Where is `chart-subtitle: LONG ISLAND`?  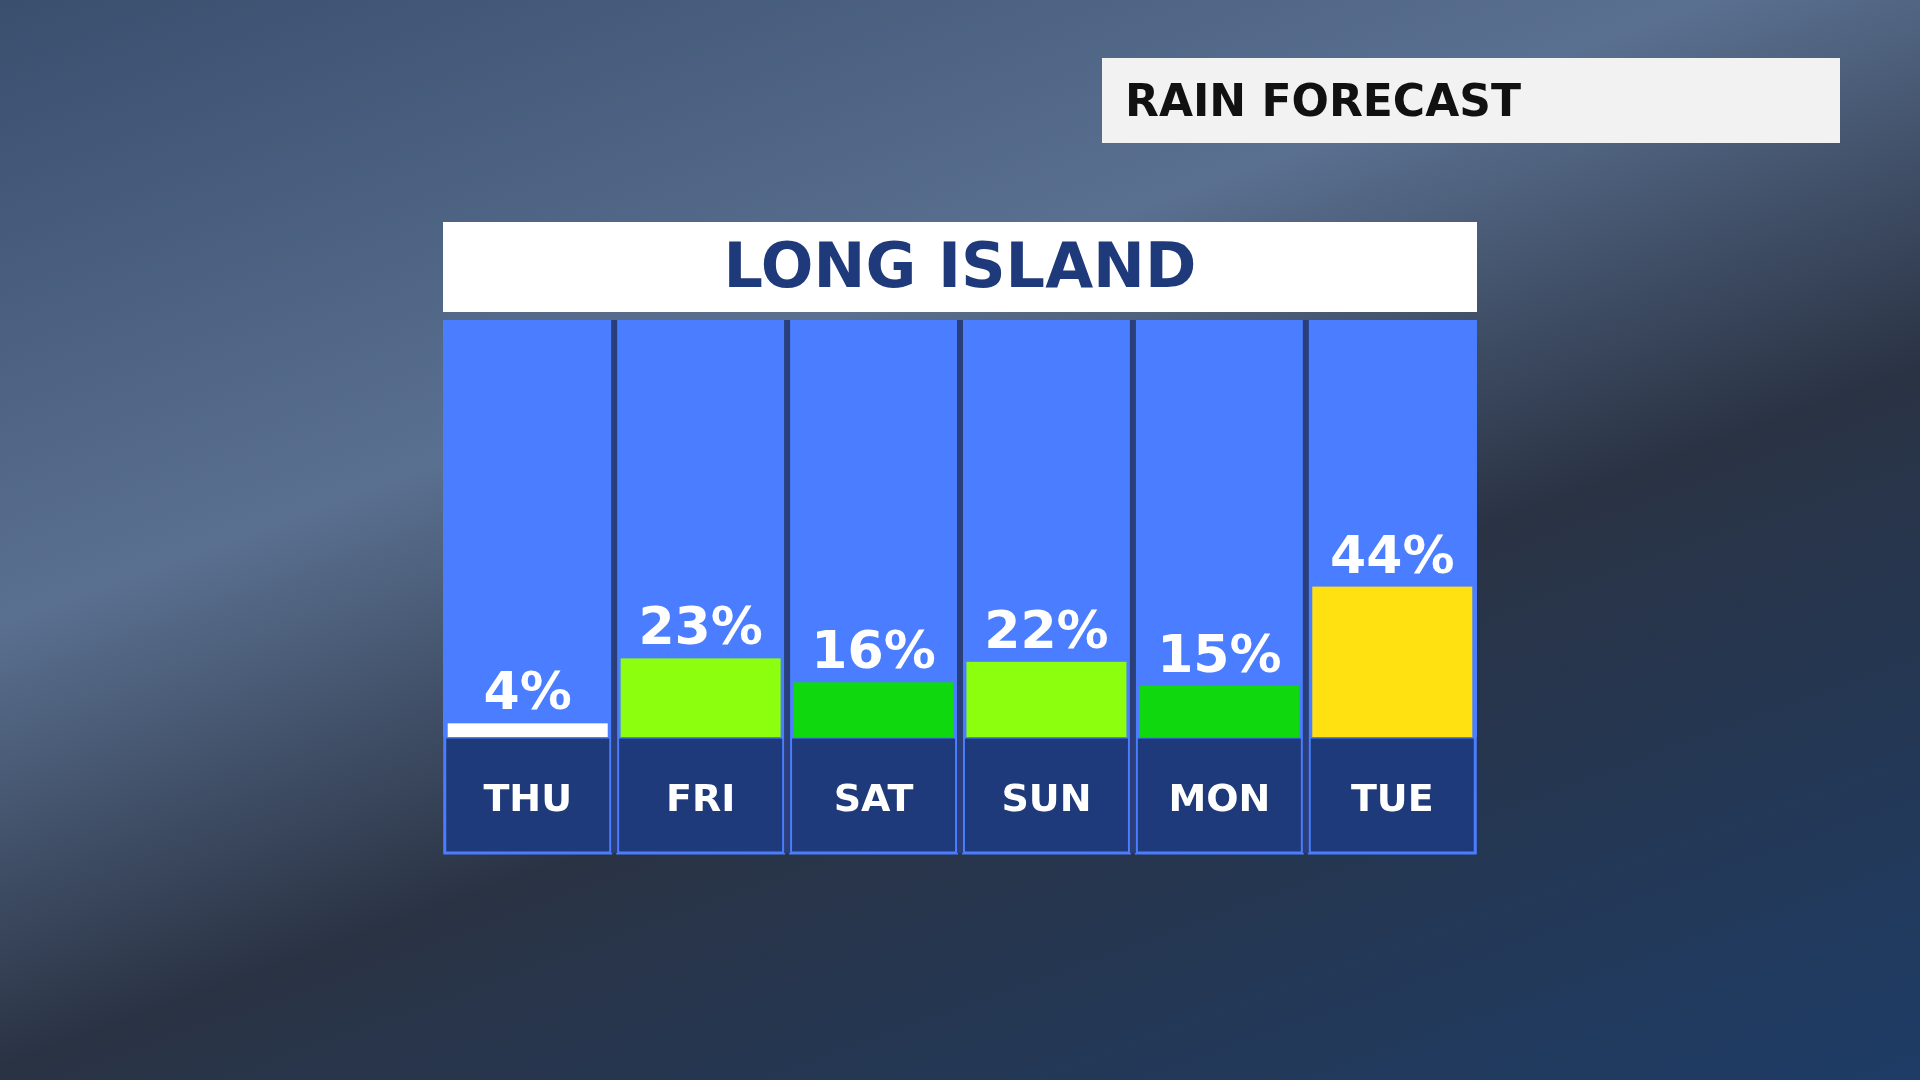 chart-subtitle: LONG ISLAND is located at coordinates (960, 265).